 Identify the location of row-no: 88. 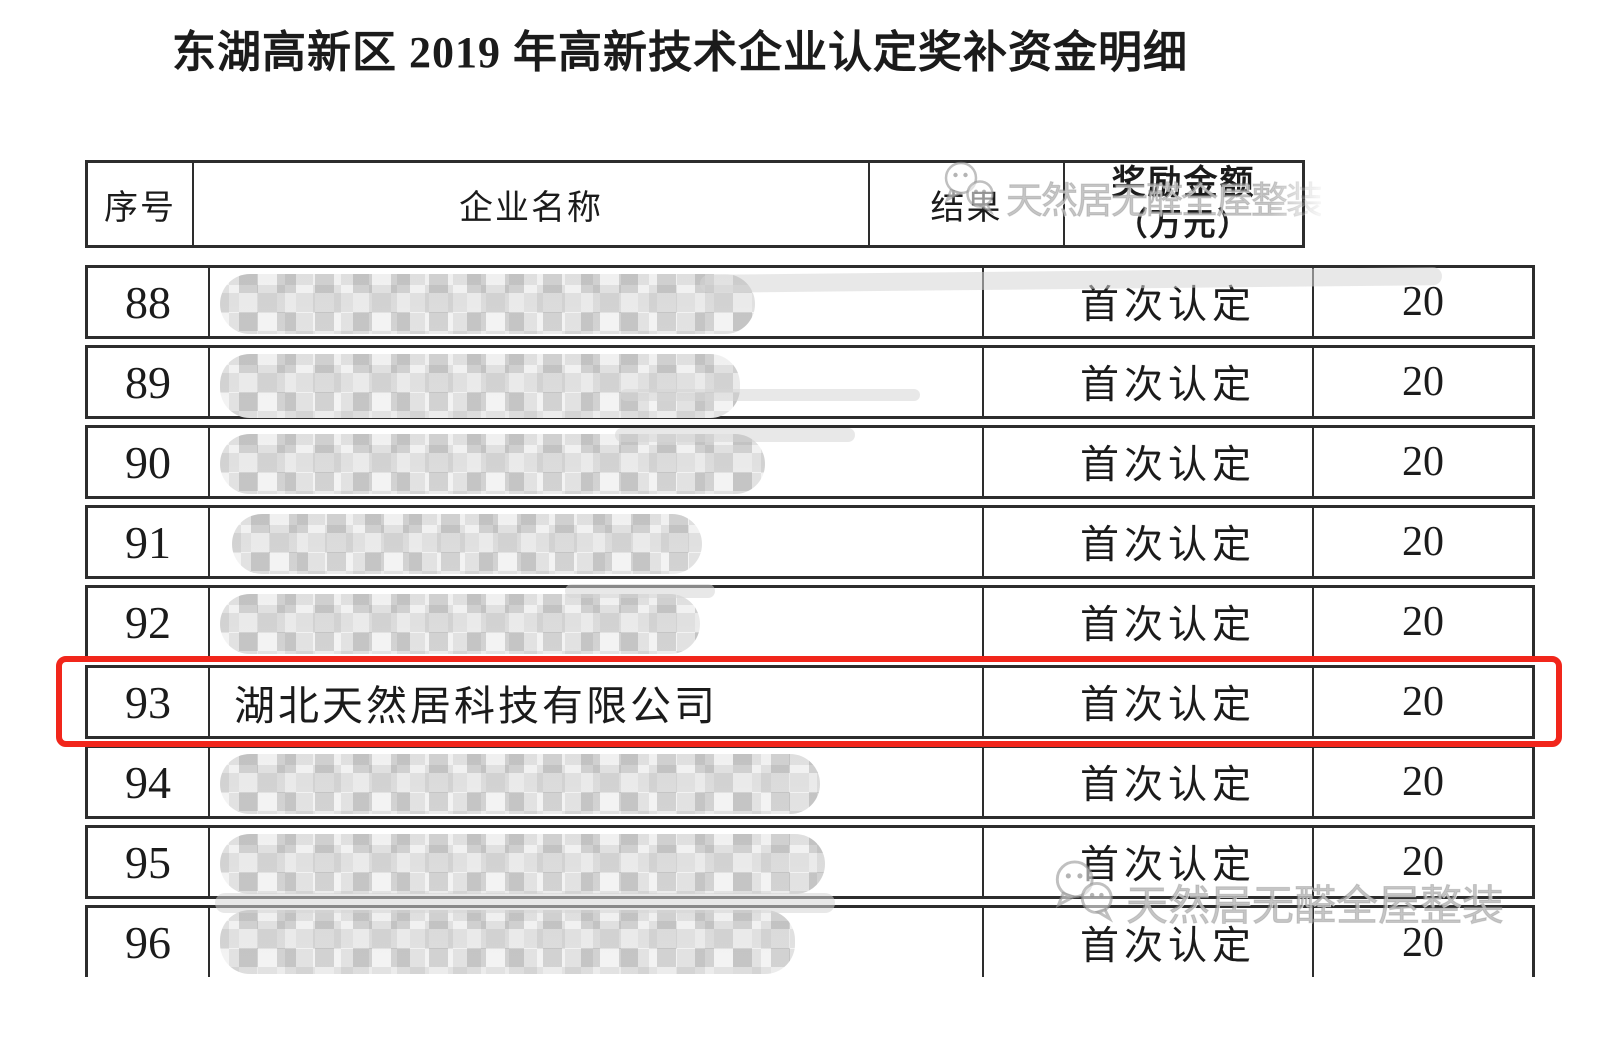
(148, 302).